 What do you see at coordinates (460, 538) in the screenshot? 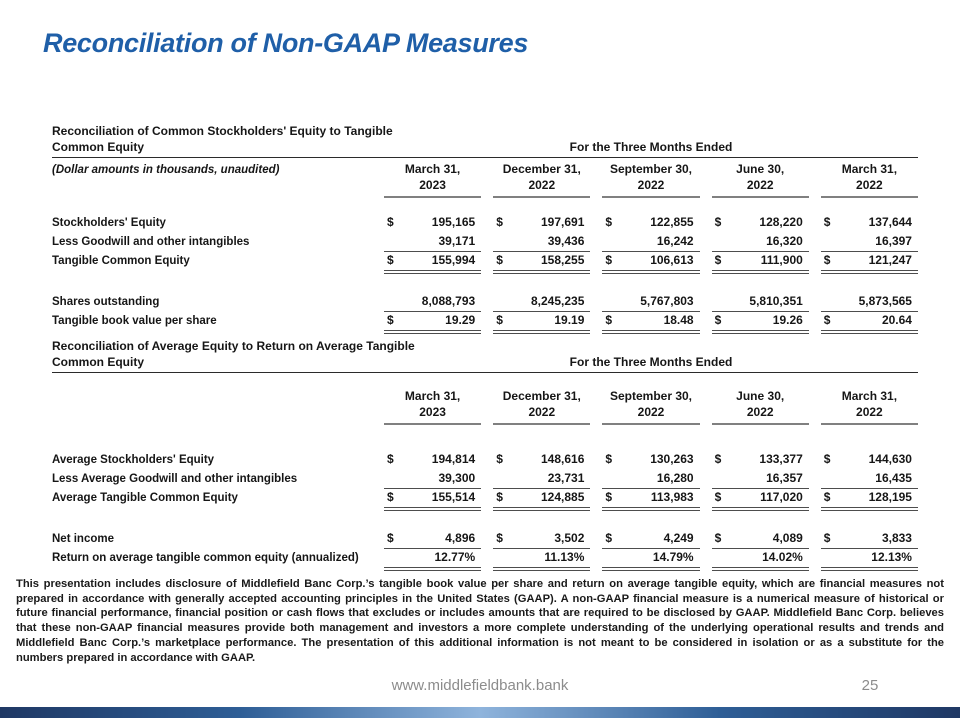
I see `value: 4,896` at bounding box center [460, 538].